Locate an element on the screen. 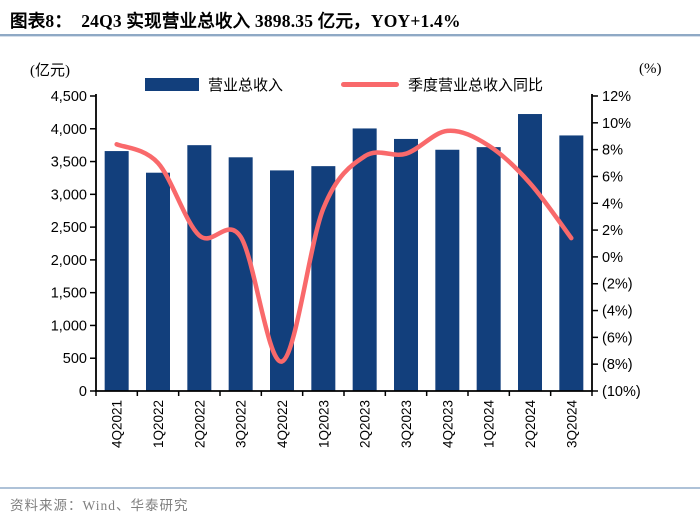  y-tick-label-left: 1,500 is located at coordinates (69, 294).